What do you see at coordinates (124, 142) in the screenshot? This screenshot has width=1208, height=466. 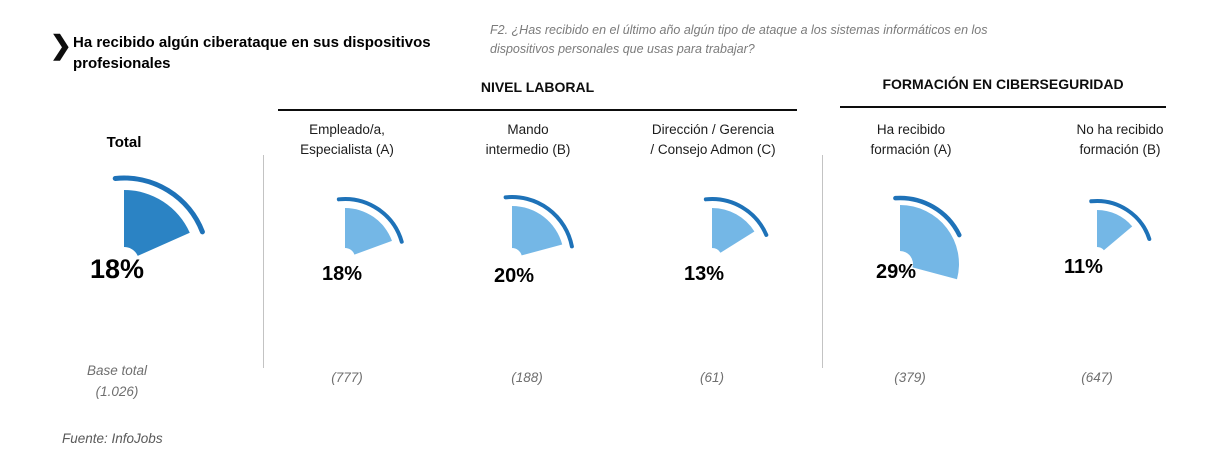 I see `column-header: Total` at bounding box center [124, 142].